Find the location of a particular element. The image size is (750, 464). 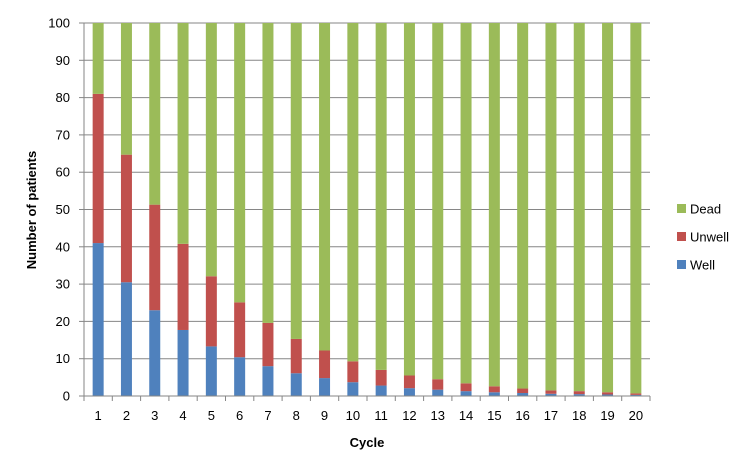

legend-label-well: Well is located at coordinates (702, 265).